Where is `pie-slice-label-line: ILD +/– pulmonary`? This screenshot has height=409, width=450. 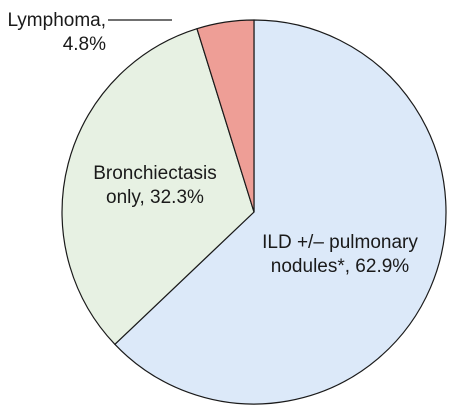
pie-slice-label-line: ILD +/– pulmonary is located at coordinates (340, 242).